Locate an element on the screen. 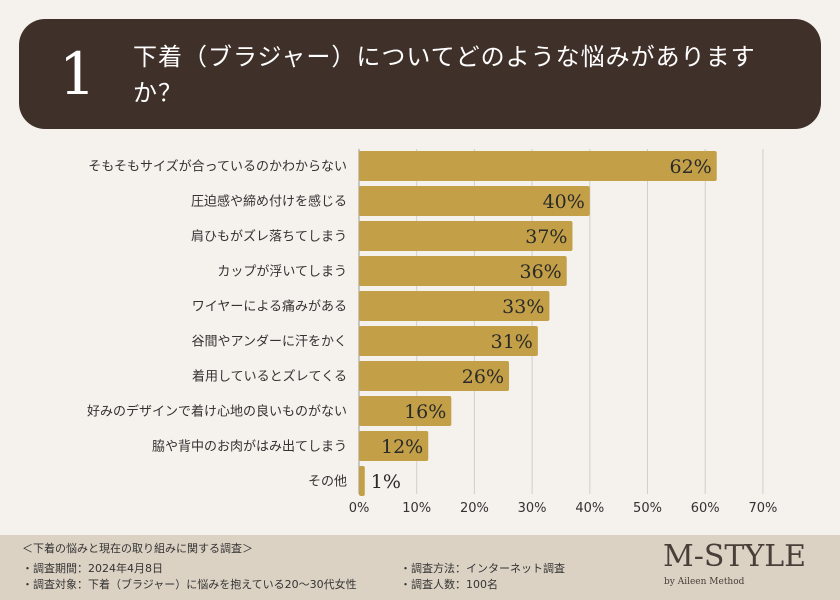 The height and width of the screenshot is (600, 840). value-label: 36% is located at coordinates (540, 272).